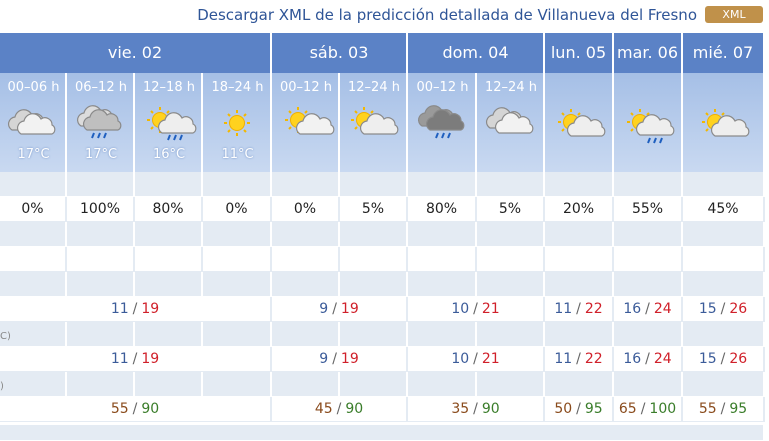 The image size is (769, 441). I want to click on temperature: 11/19, so click(136, 309).